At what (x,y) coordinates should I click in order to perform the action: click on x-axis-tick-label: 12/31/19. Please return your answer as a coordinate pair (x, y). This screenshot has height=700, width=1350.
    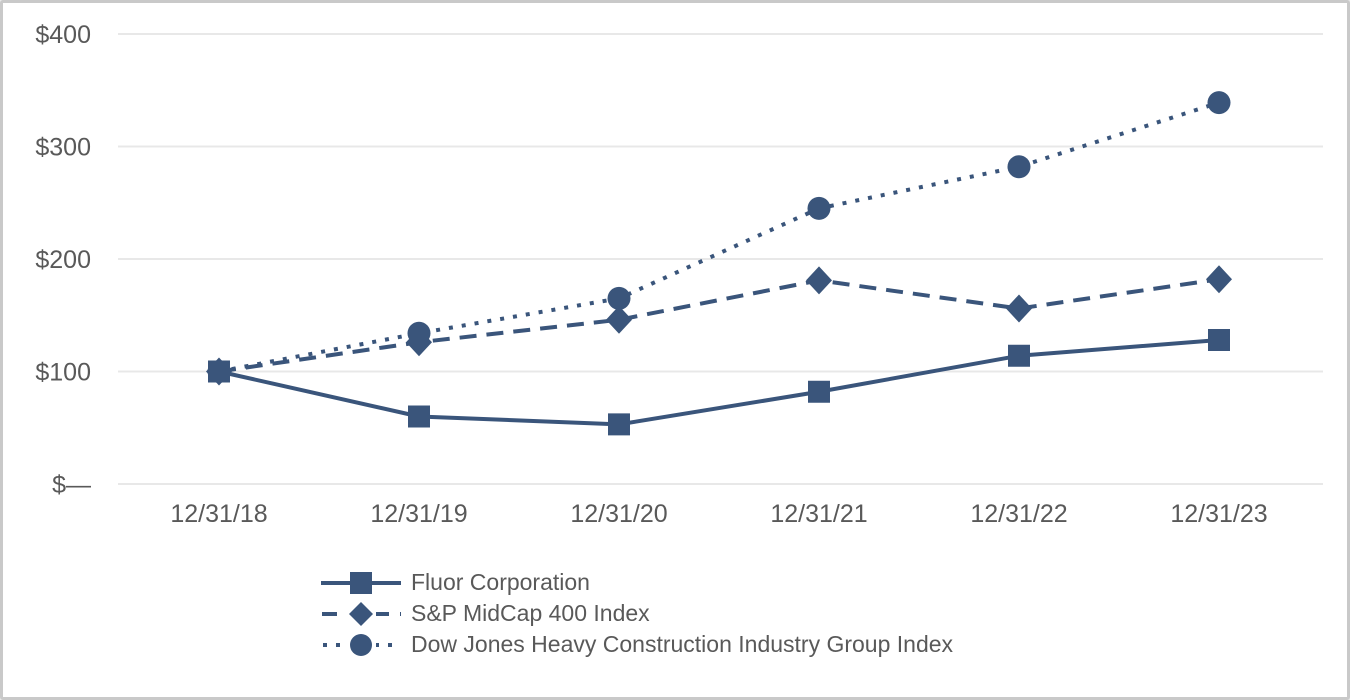
    Looking at the image, I should click on (418, 514).